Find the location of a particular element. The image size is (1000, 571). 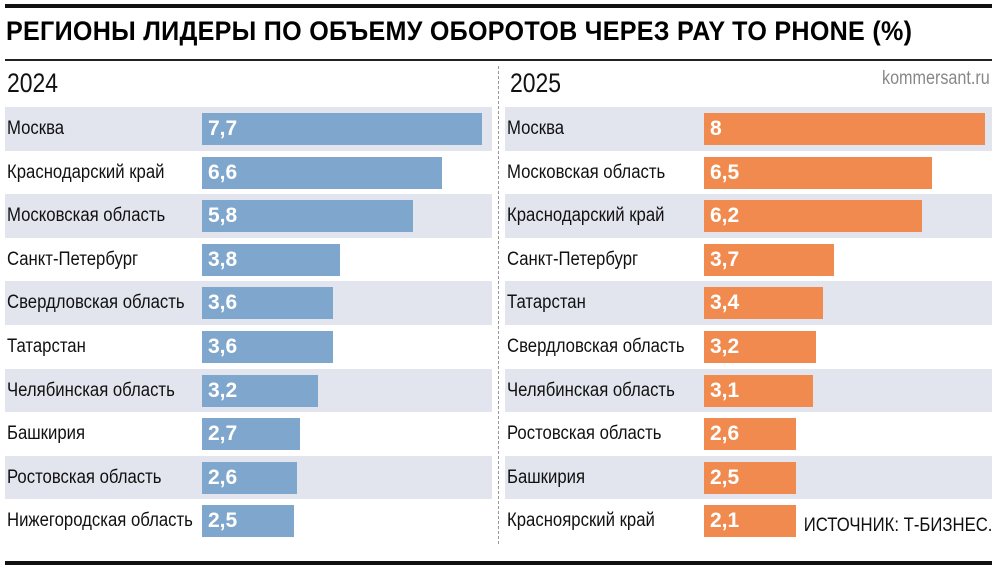

bar: 6,2 is located at coordinates (813, 216).